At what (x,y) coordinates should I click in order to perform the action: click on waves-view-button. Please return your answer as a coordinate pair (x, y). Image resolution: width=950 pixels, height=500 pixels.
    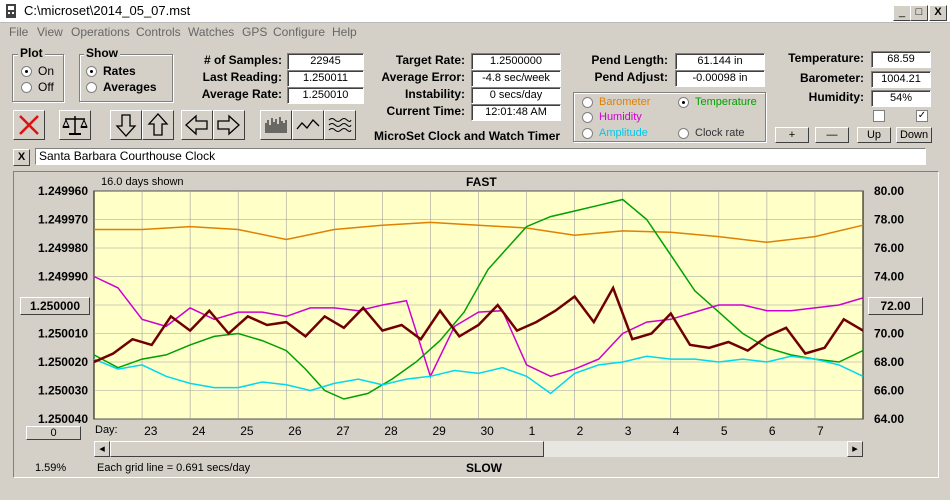
    Looking at the image, I should click on (340, 125).